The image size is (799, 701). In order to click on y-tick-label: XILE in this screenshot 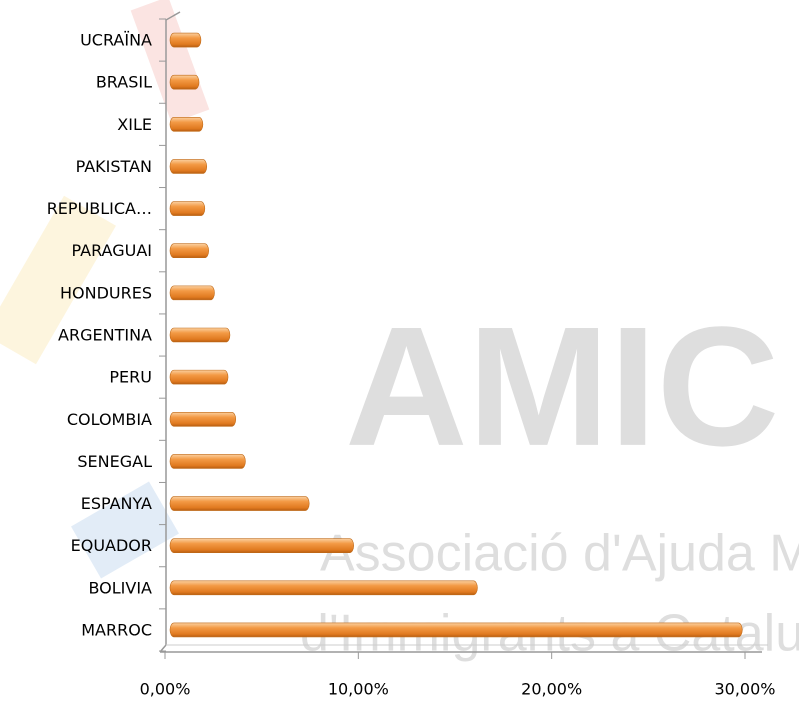, I will do `click(134, 124)`.